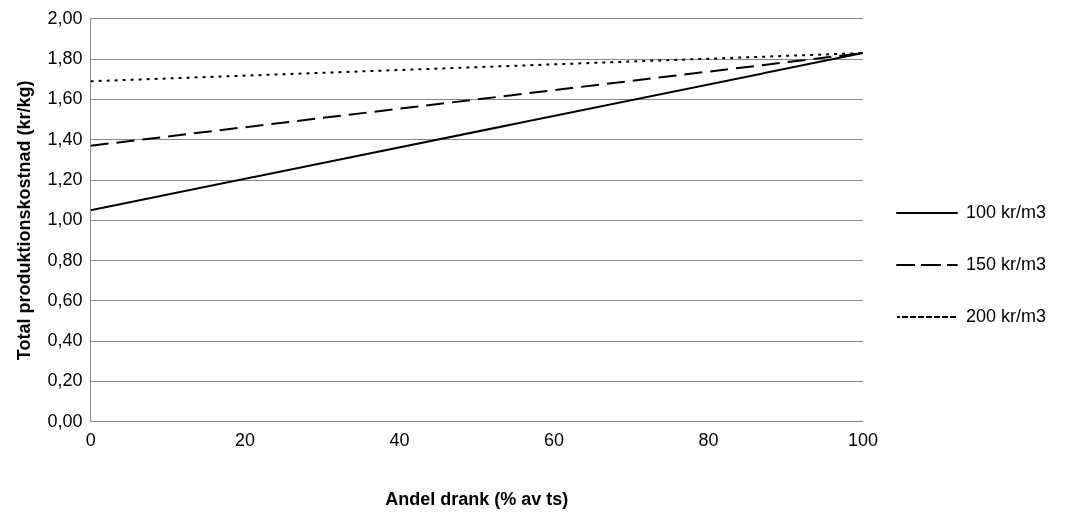 The height and width of the screenshot is (525, 1076). I want to click on x-tick-label: 60, so click(554, 439).